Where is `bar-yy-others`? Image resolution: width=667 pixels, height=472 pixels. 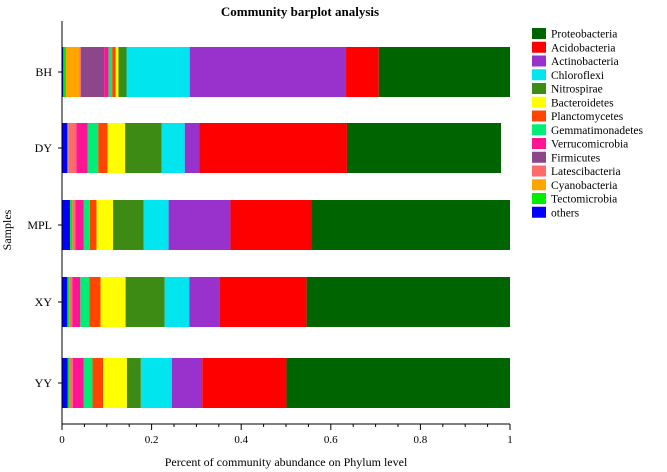 bar-yy-others is located at coordinates (65, 383).